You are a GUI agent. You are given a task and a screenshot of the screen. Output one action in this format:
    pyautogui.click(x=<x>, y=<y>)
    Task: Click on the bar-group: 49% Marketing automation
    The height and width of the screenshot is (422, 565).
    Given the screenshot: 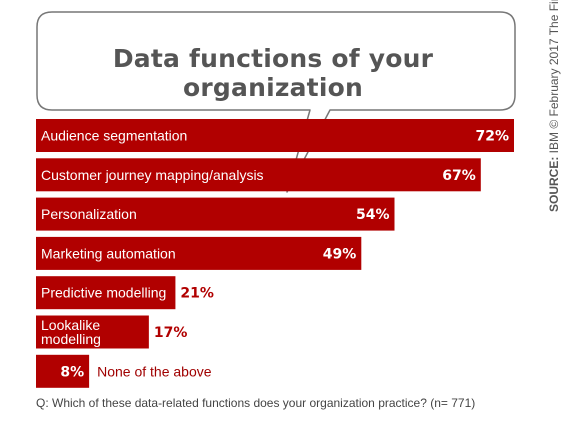 What is the action you would take?
    pyautogui.click(x=199, y=253)
    